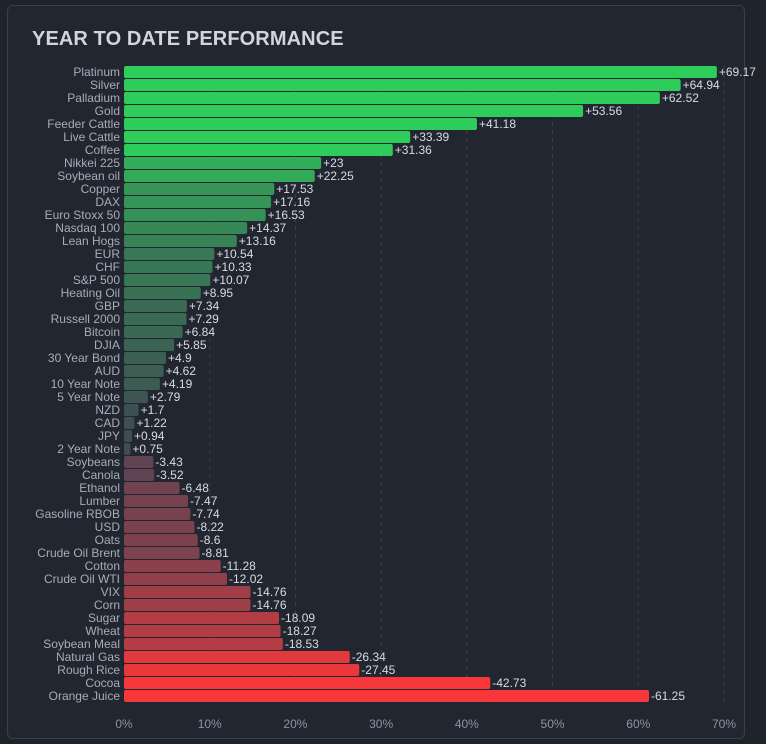  I want to click on value-label: +4.9, so click(180, 358).